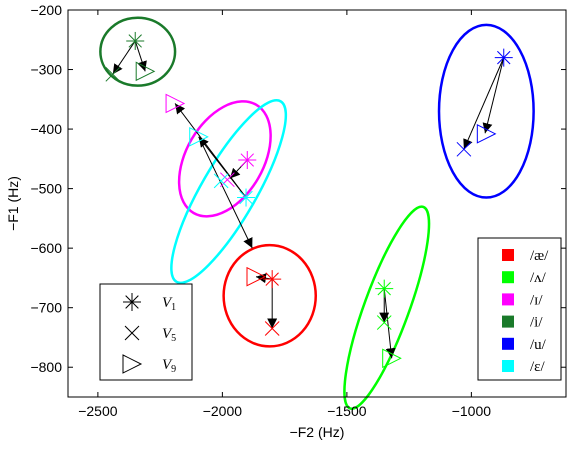  Describe the element at coordinates (486, 134) in the screenshot. I see `marker-v9-/u/` at that location.